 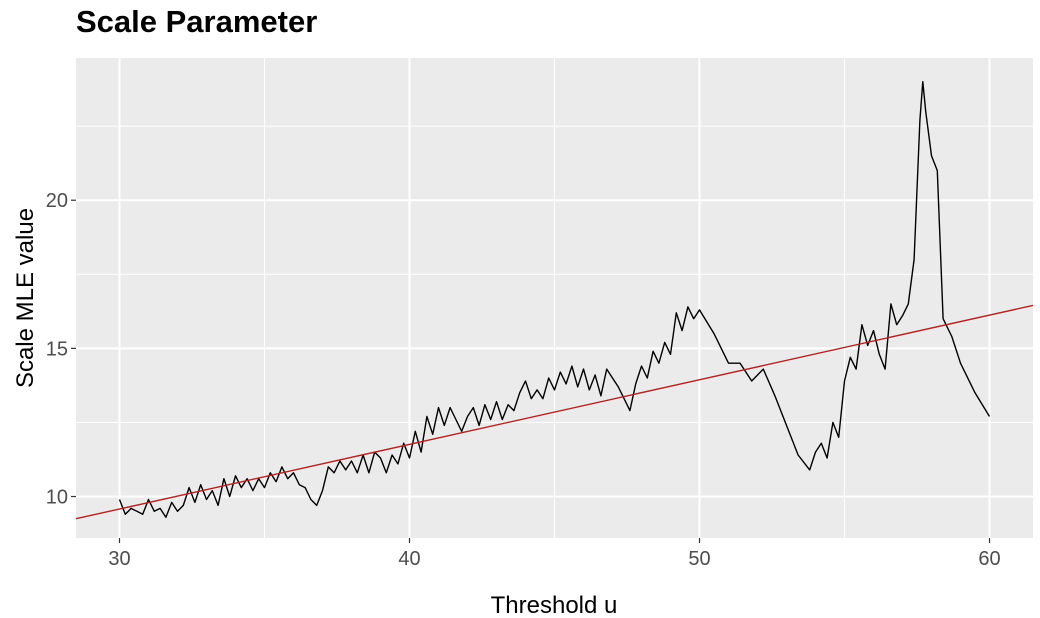 I want to click on y-tick-label: 10, so click(x=57, y=498).